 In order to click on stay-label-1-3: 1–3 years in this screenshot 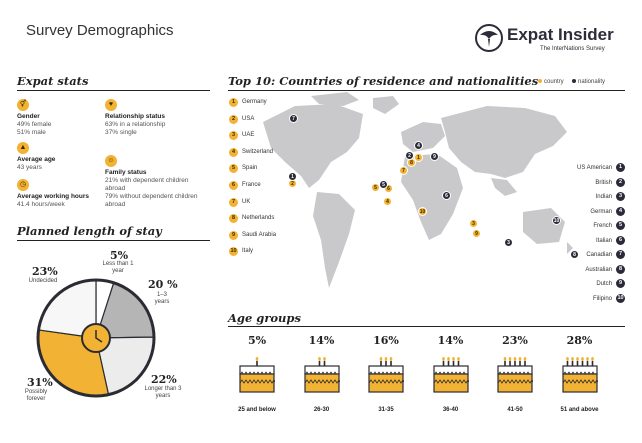, I will do `click(162, 298)`.